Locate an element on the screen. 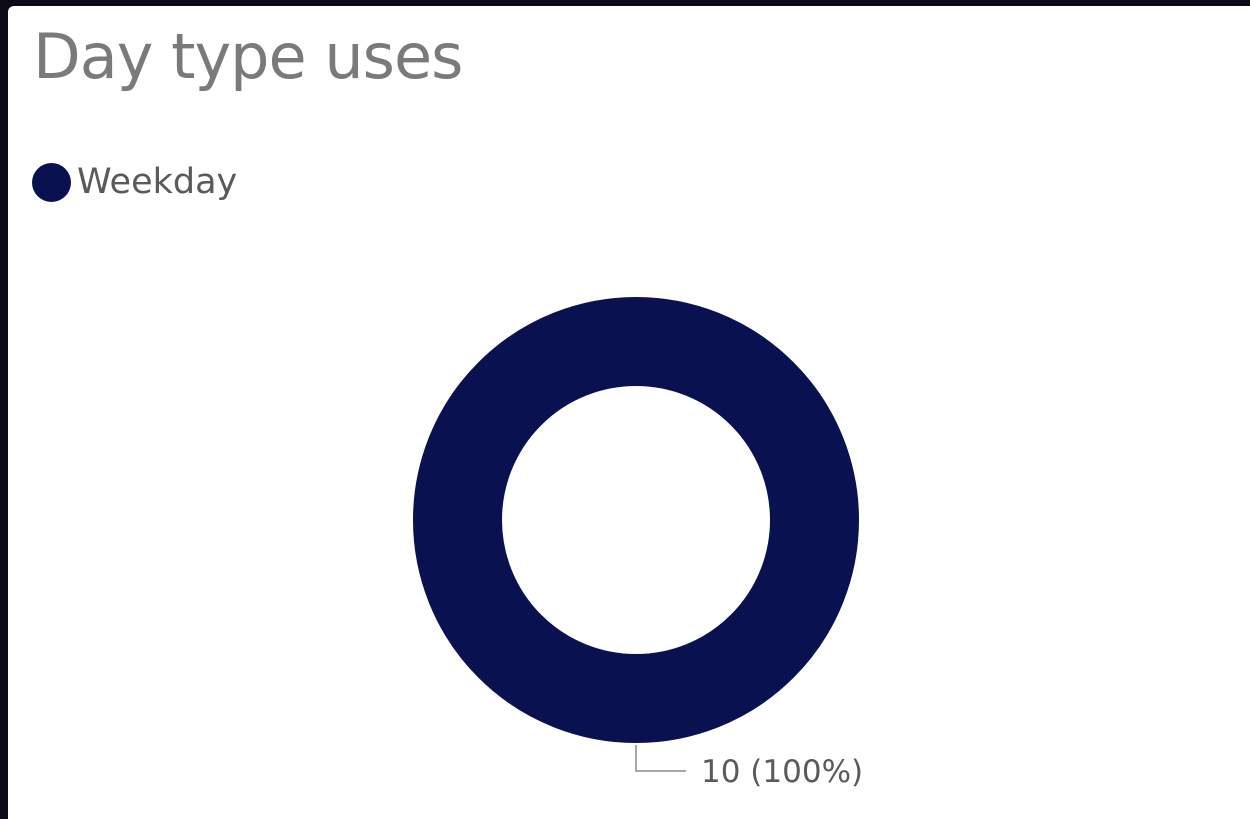 This screenshot has height=819, width=1250. donut-data-labels: 10 (100%) is located at coordinates (749, 767).